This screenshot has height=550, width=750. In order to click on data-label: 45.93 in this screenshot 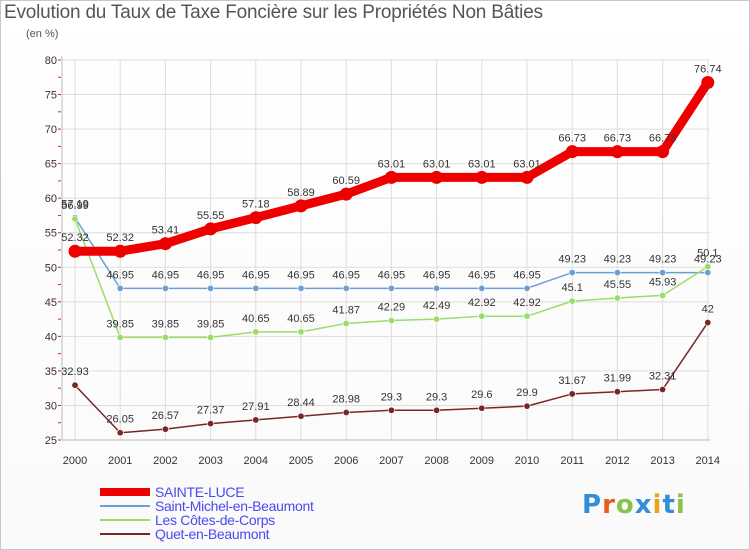, I will do `click(663, 282)`.